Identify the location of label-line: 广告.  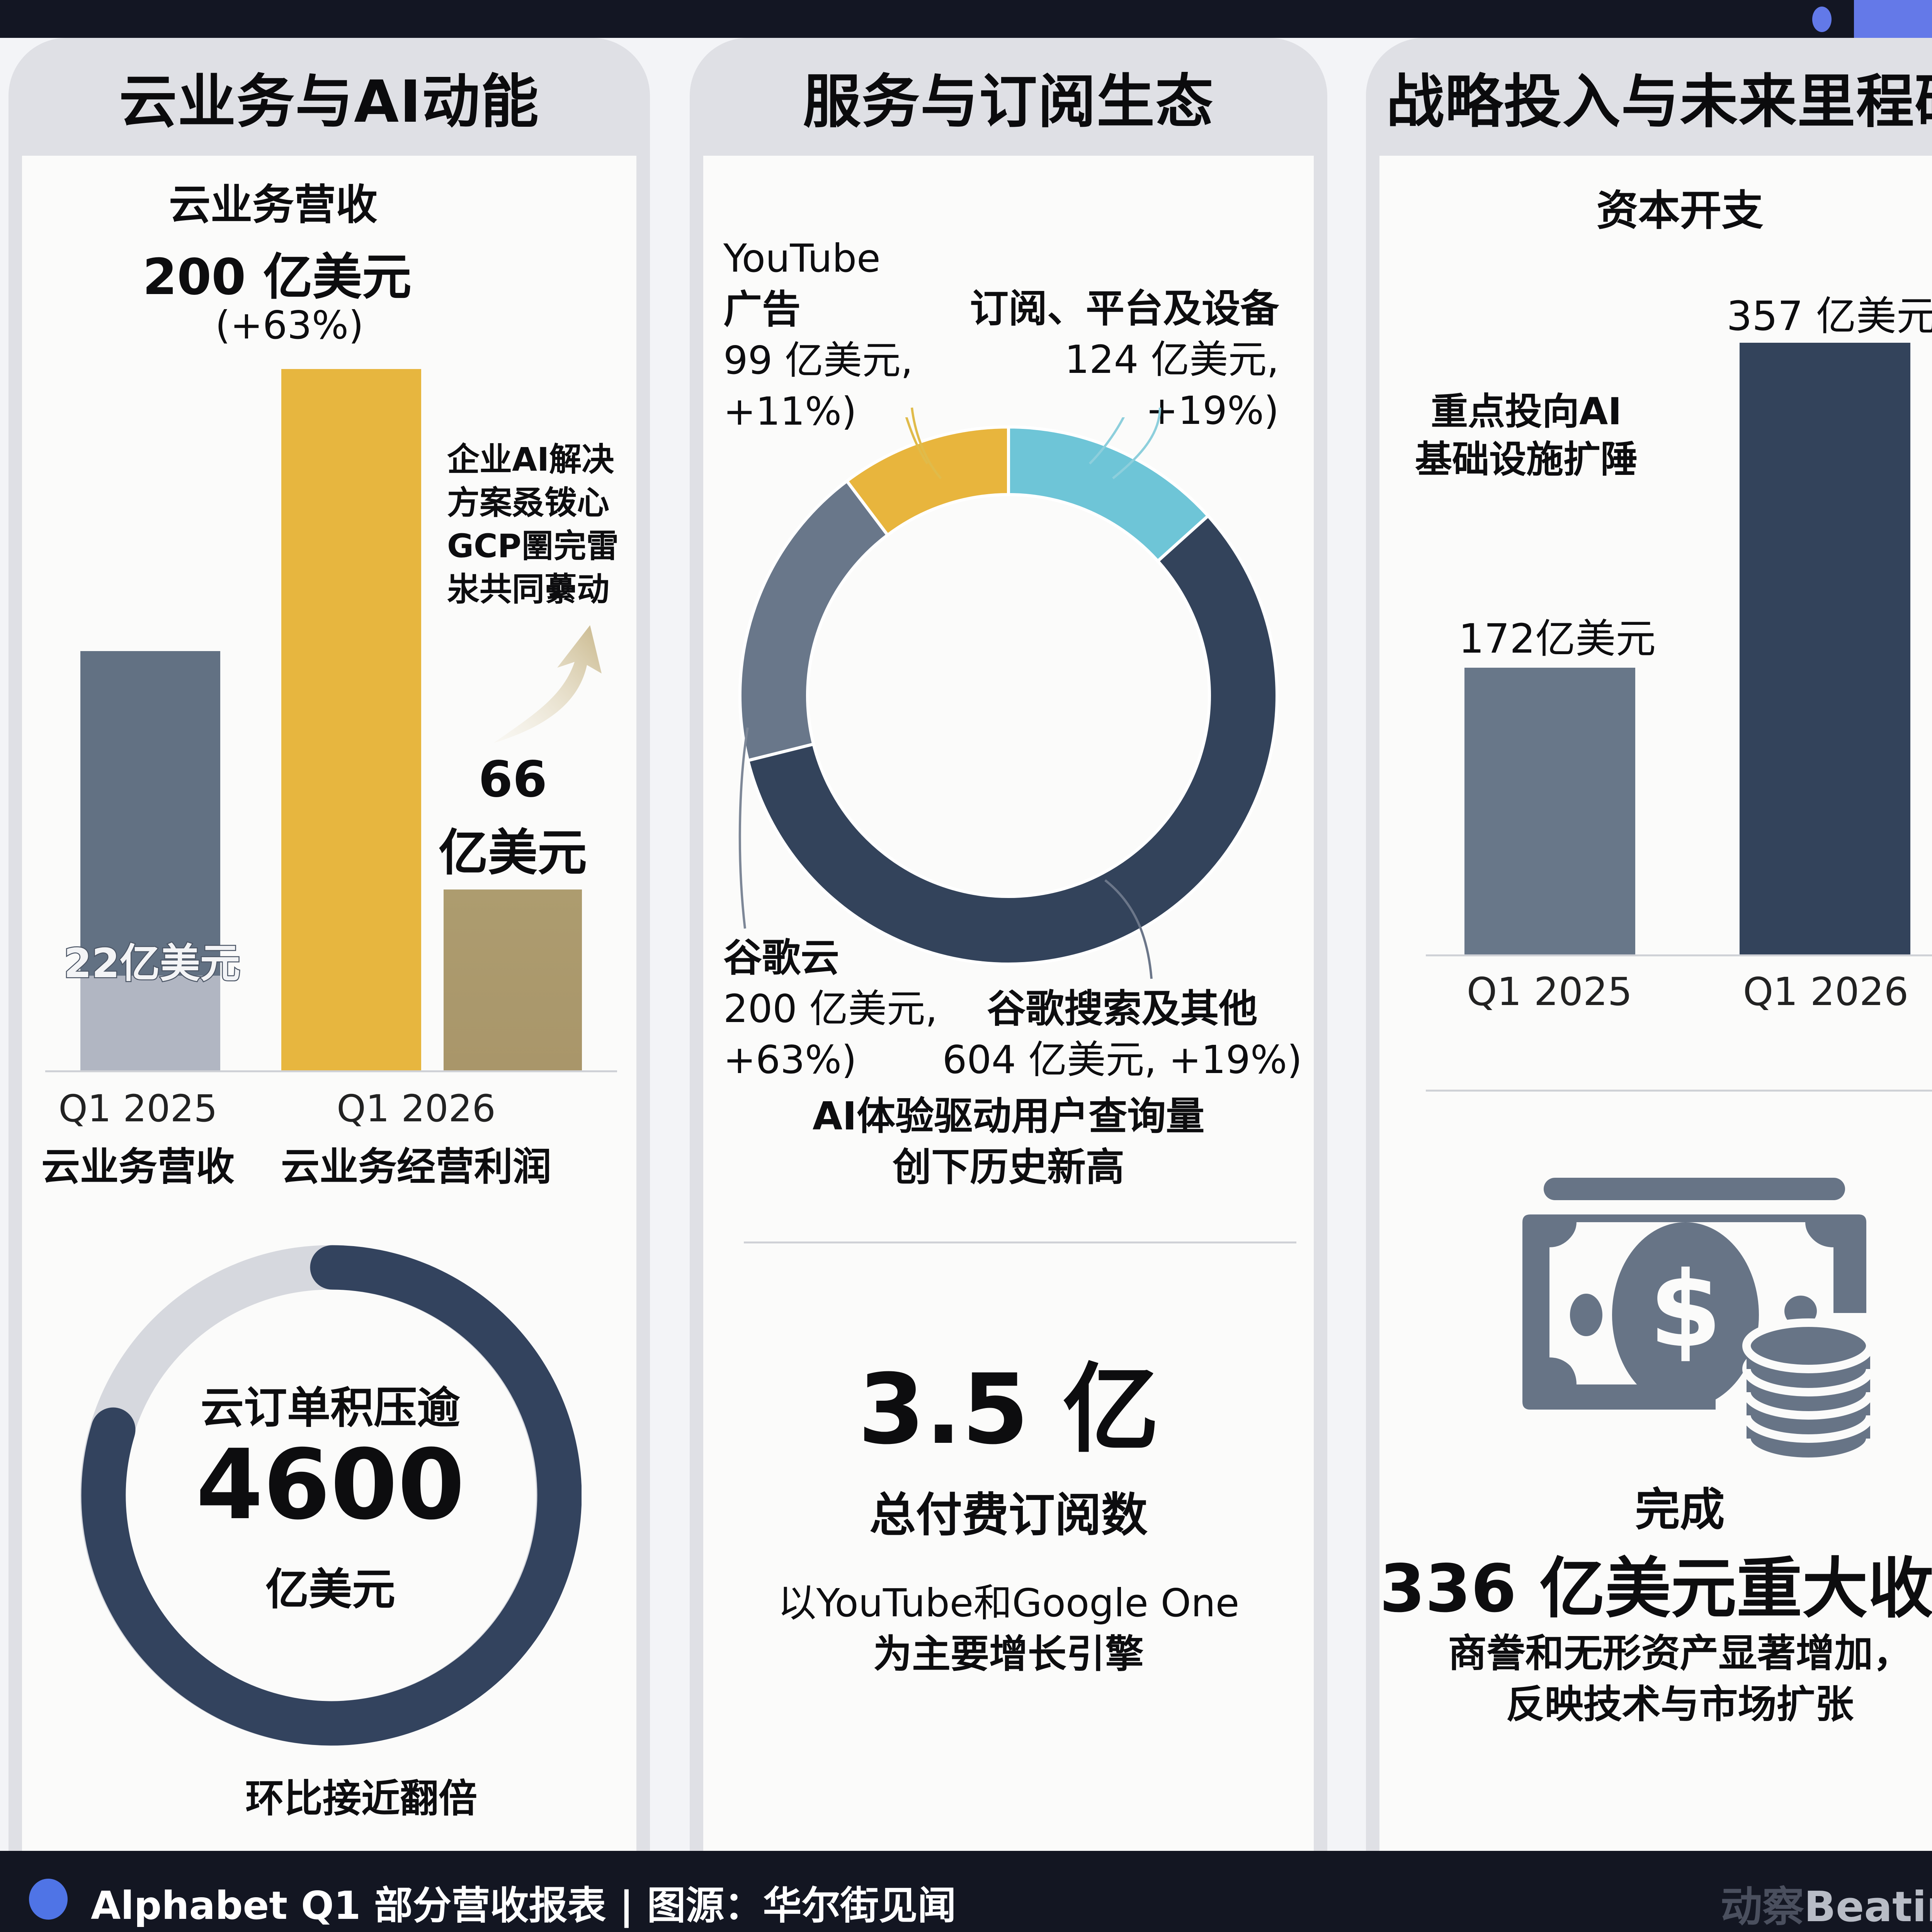
(762, 310).